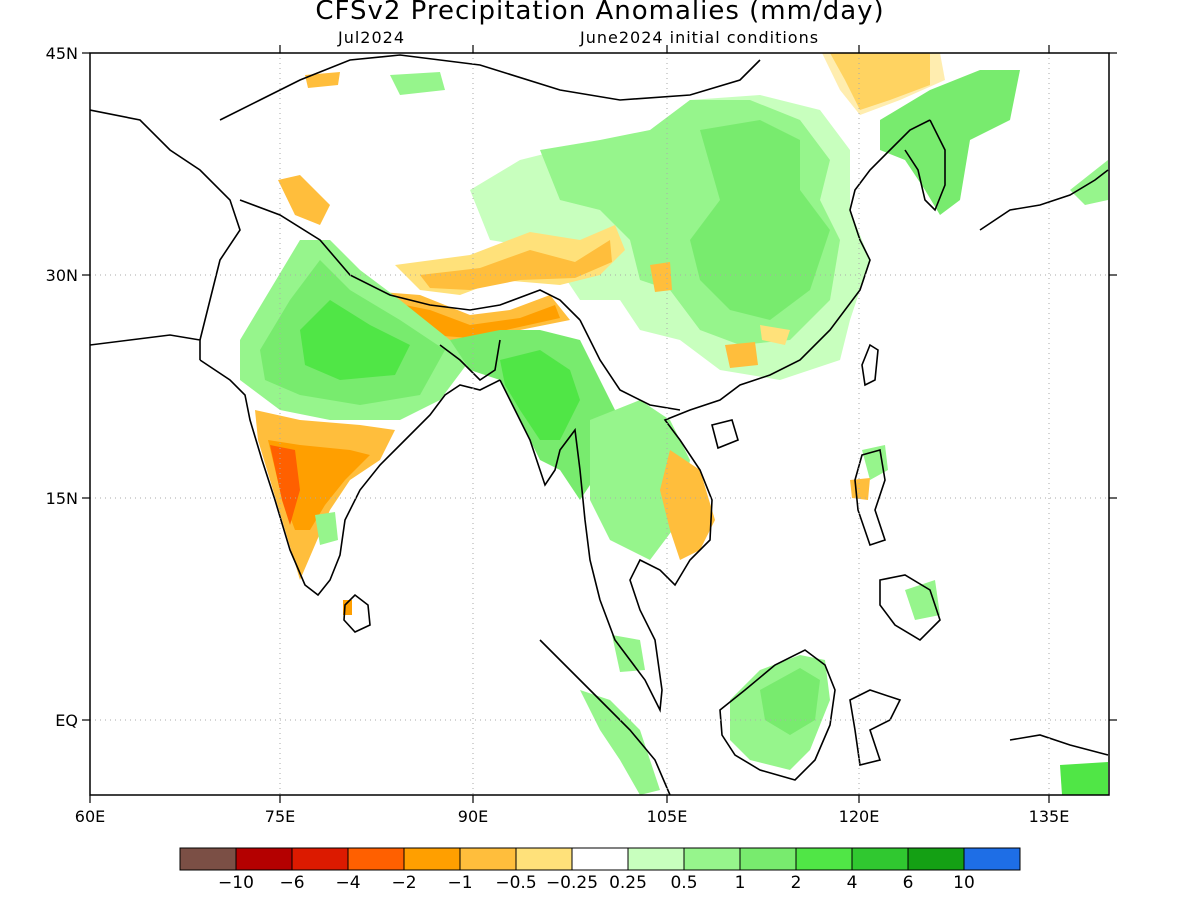 This screenshot has width=1200, height=900. What do you see at coordinates (700, 37) in the screenshot?
I see `initial-conditions-label: June2024 initial conditions` at bounding box center [700, 37].